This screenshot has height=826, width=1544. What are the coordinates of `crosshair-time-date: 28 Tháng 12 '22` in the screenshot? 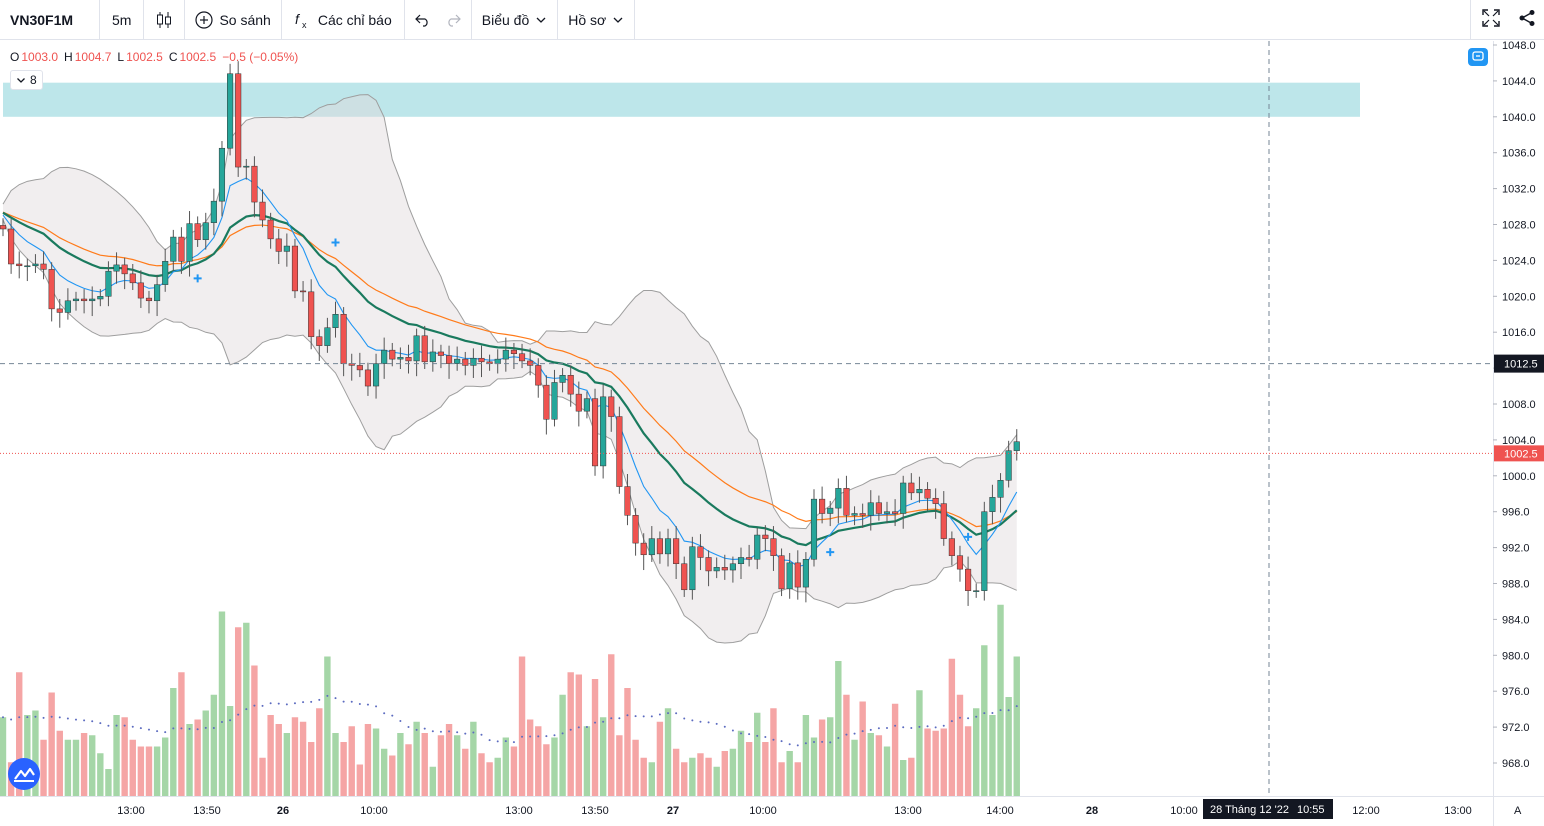 It's located at (1249, 810).